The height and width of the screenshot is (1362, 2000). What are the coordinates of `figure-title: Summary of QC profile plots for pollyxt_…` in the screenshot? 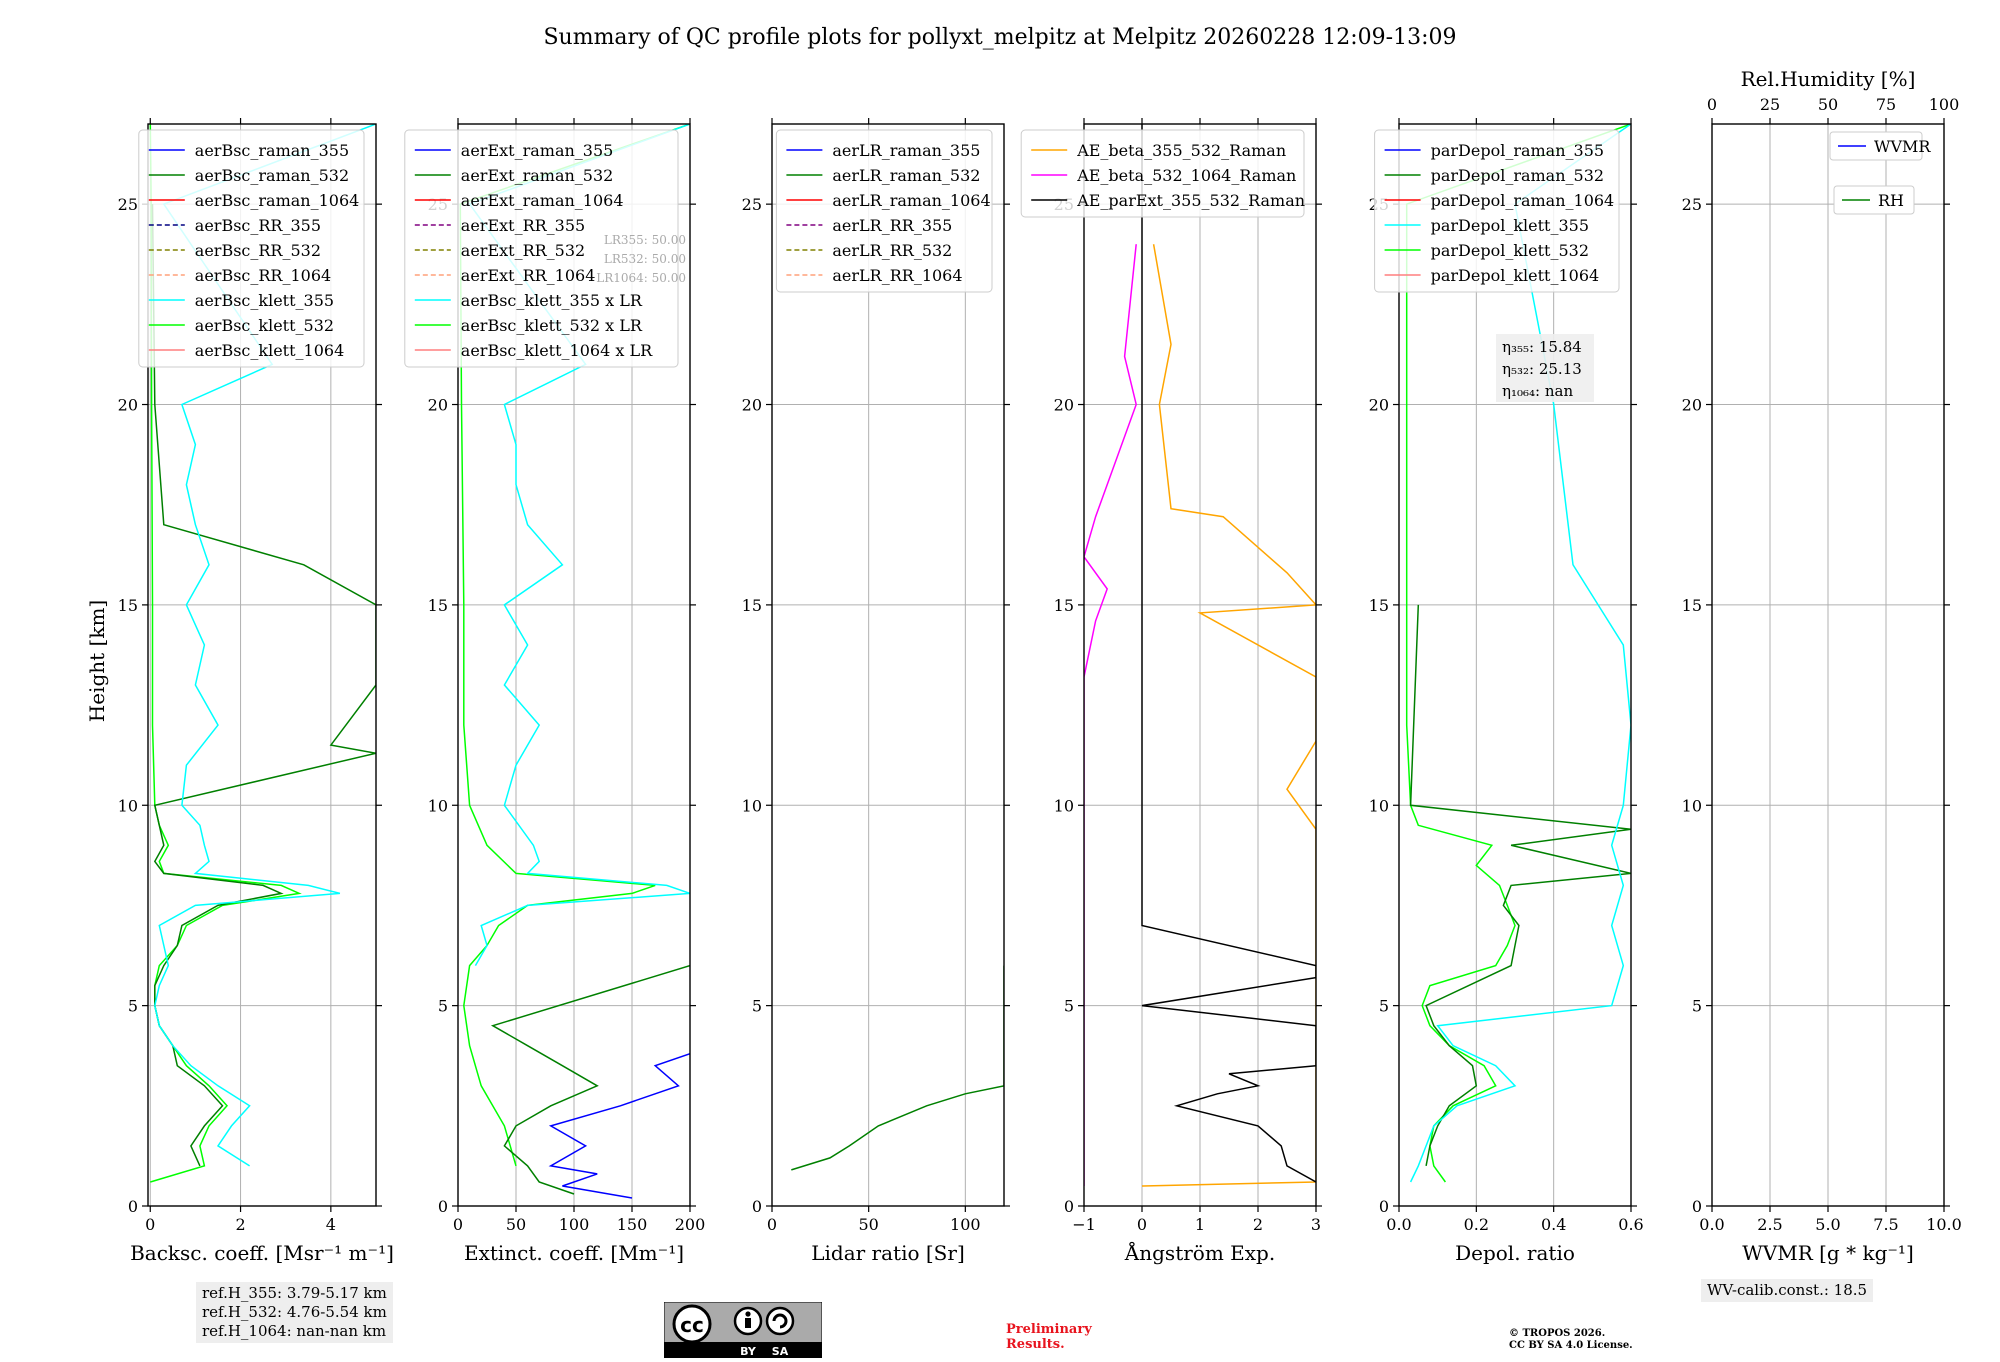 It's located at (999, 37).